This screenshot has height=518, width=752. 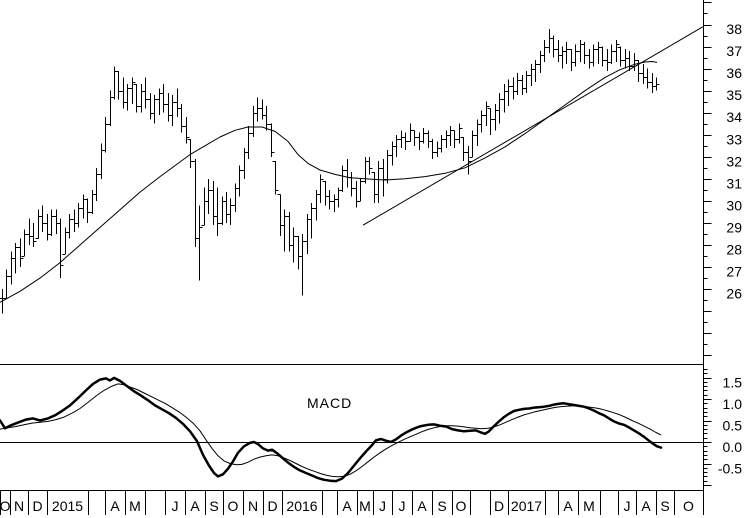 I want to click on price-axis-label: 29, so click(x=734, y=227).